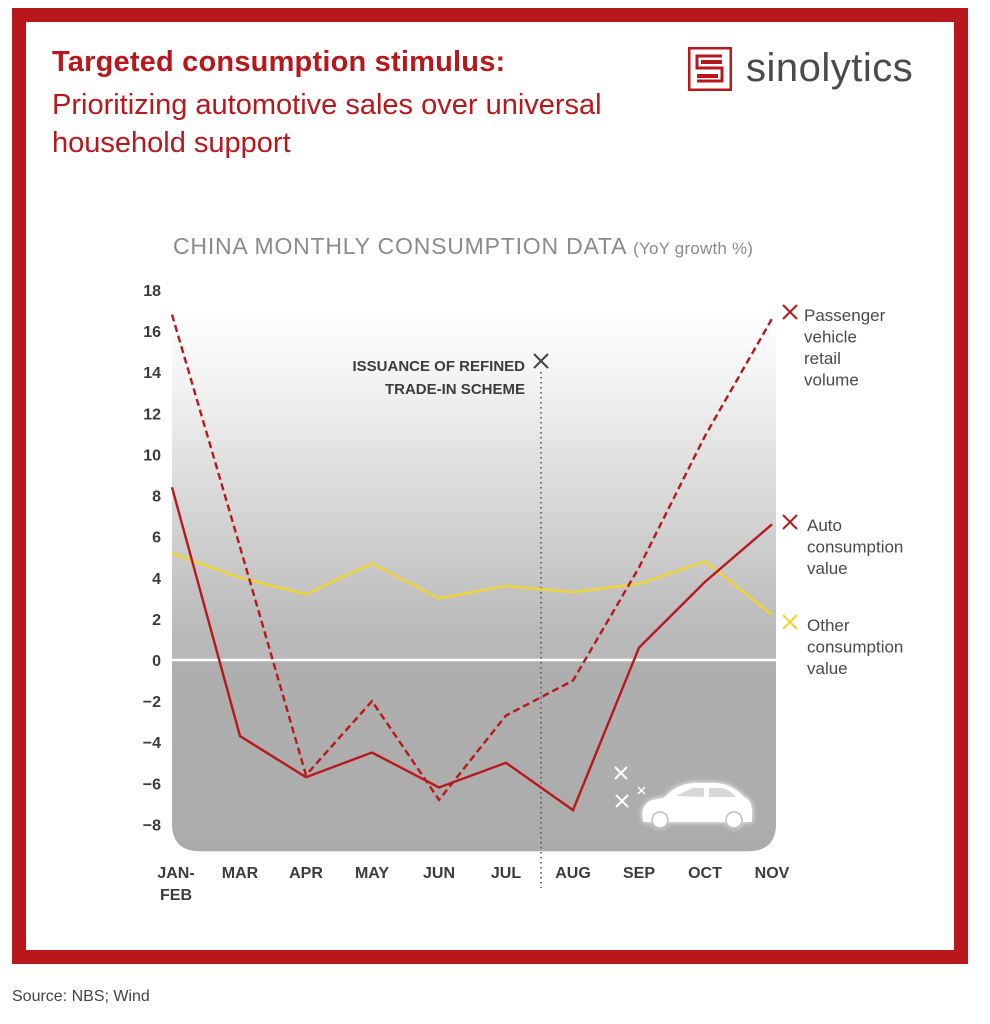 Image resolution: width=990 pixels, height=1024 pixels. What do you see at coordinates (845, 315) in the screenshot?
I see `legend-label: Passenger` at bounding box center [845, 315].